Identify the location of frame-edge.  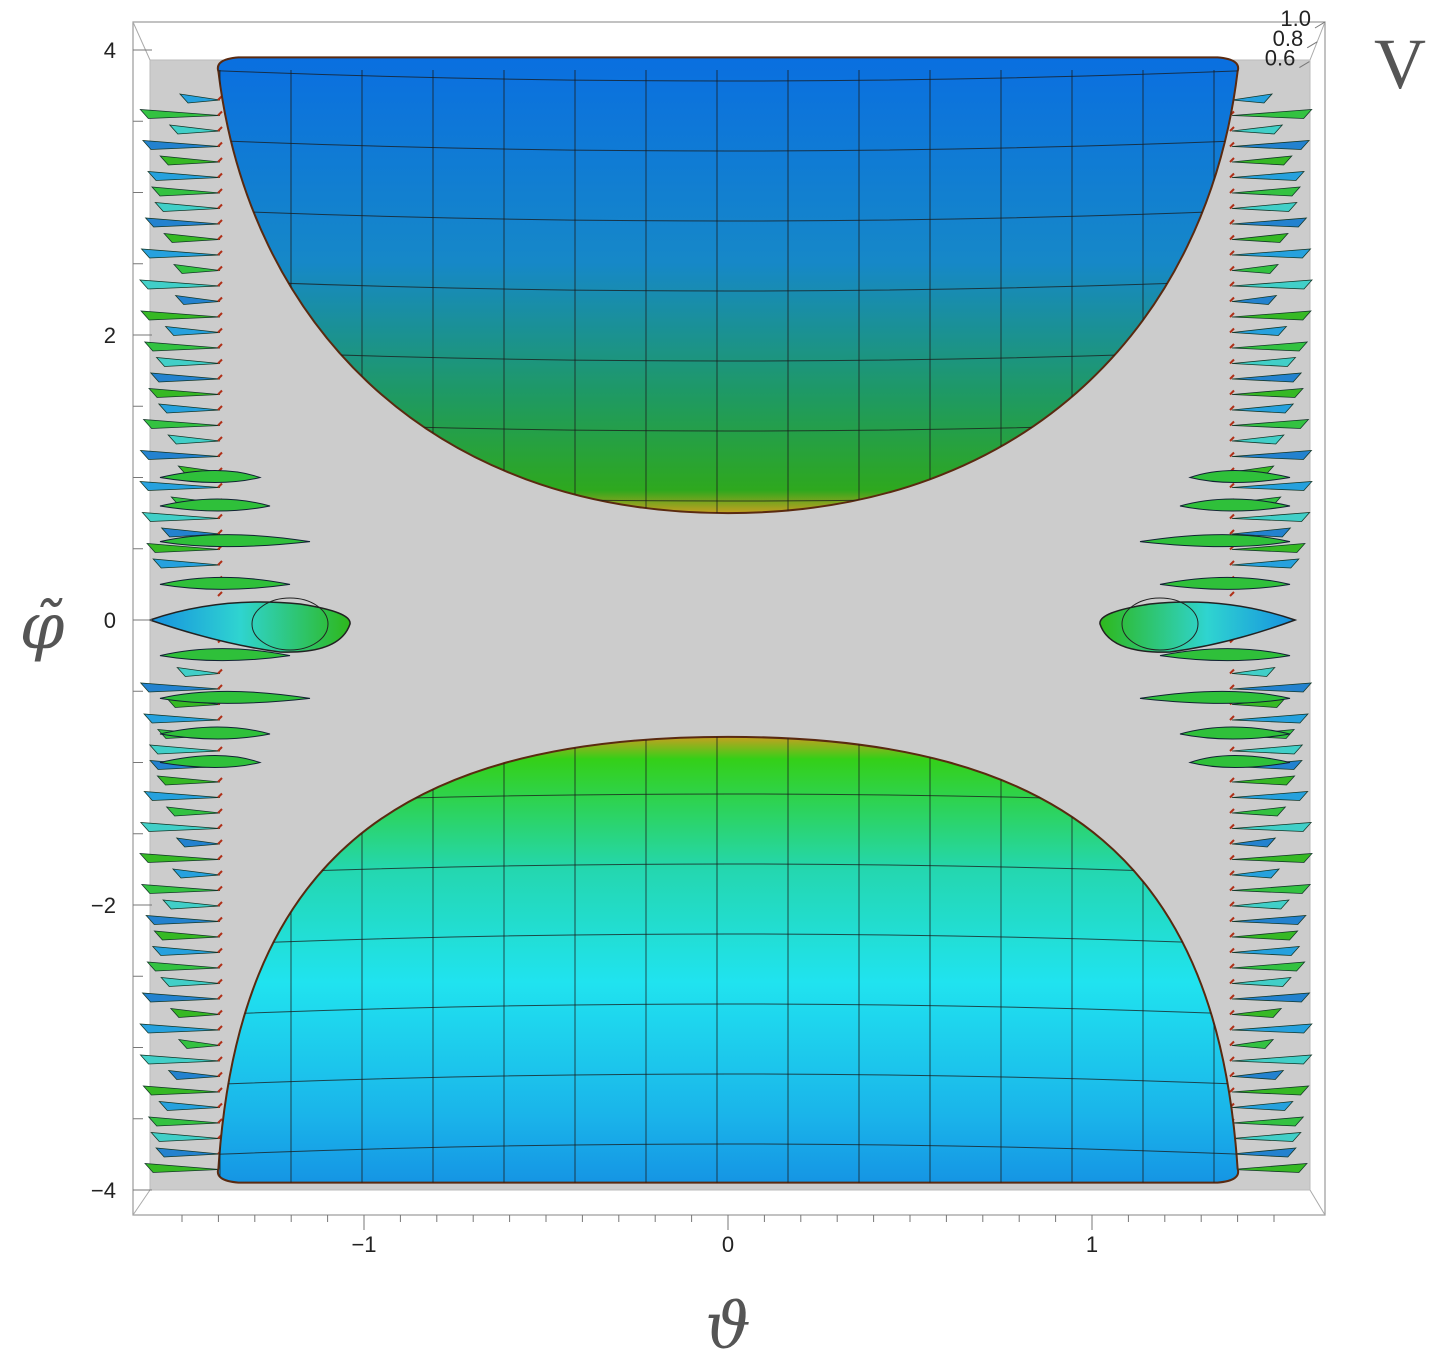
(1317, 41).